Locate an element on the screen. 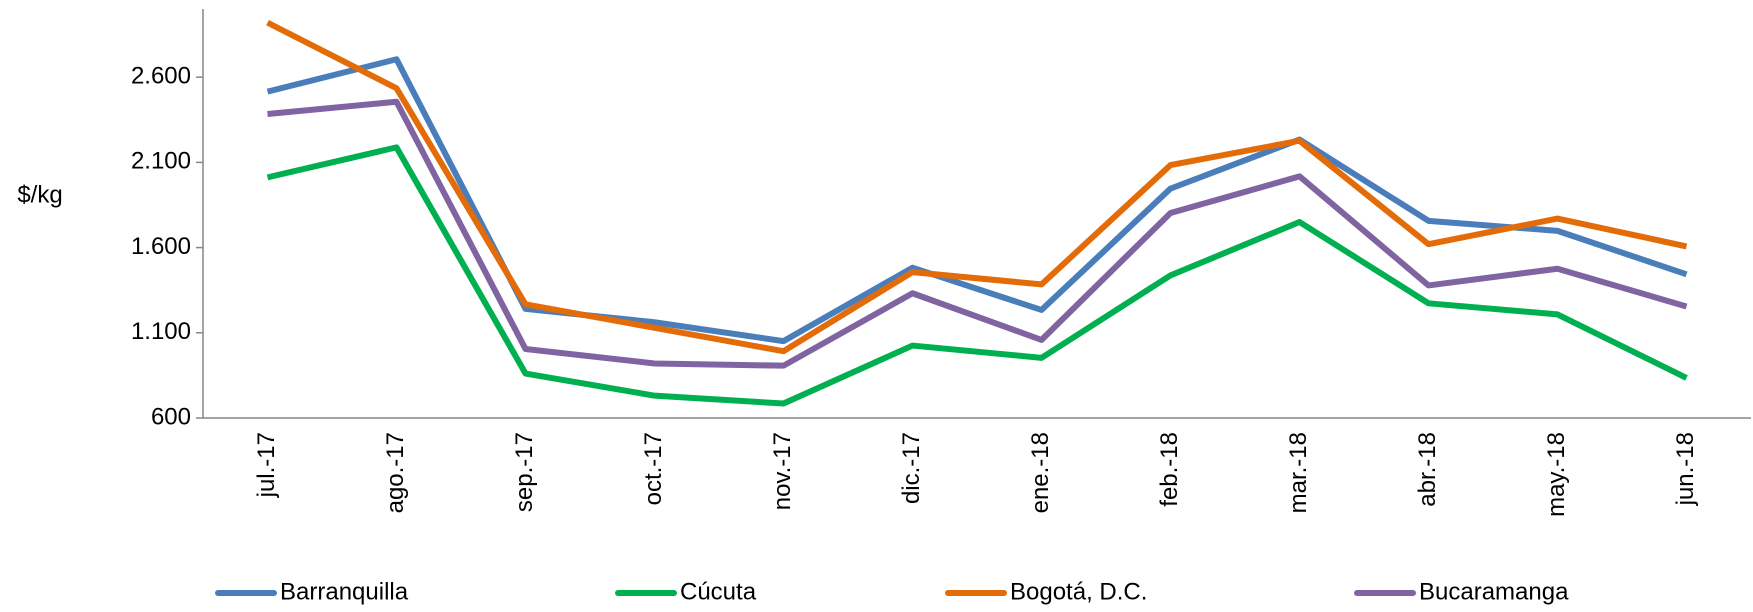 The width and height of the screenshot is (1753, 612). x-tick-label: oct.-17 is located at coordinates (653, 468).